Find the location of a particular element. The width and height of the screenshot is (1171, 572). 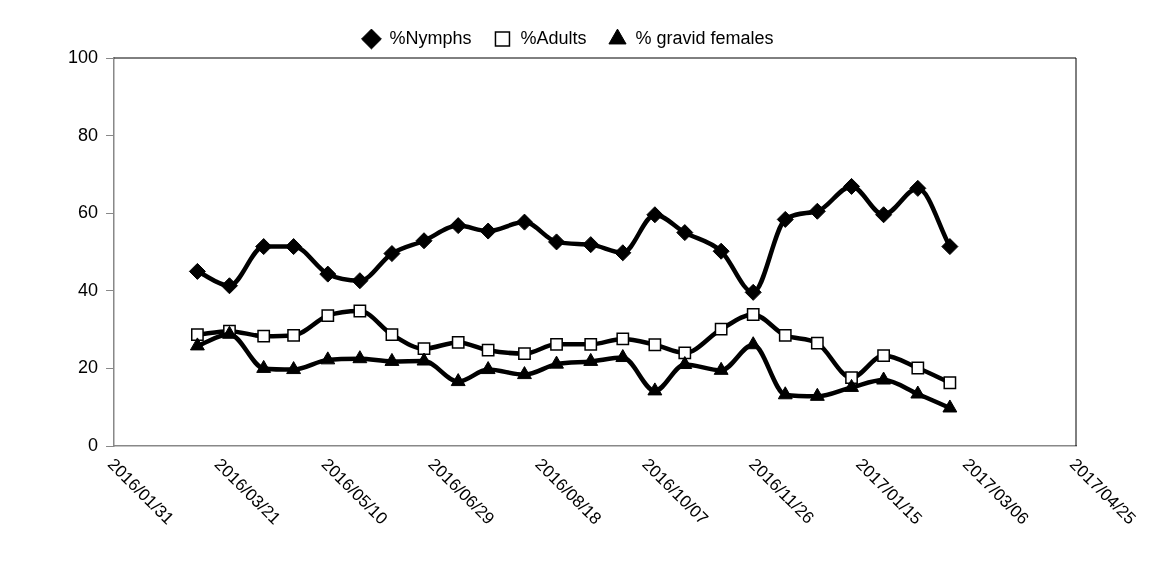

legend-label: % gravid females is located at coordinates (704, 37).